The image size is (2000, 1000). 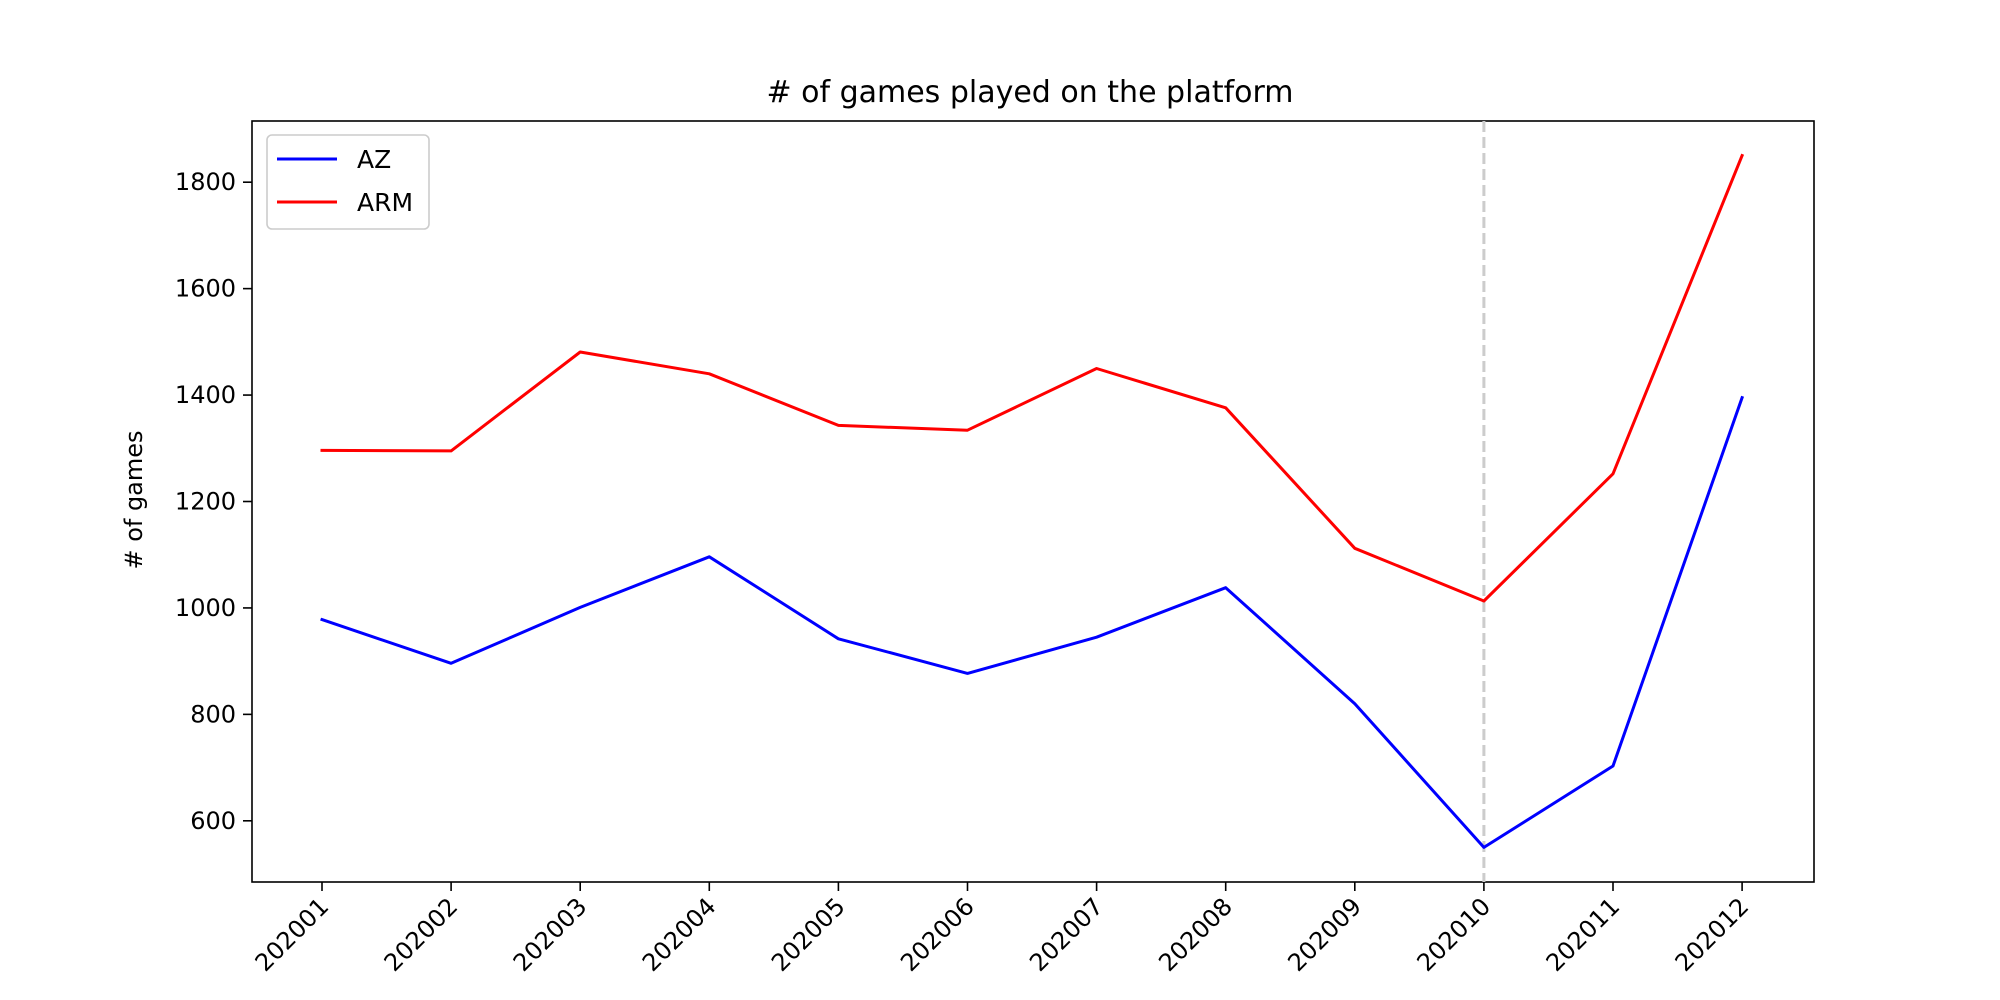 What do you see at coordinates (550, 934) in the screenshot?
I see `x-tick-label: 202003` at bounding box center [550, 934].